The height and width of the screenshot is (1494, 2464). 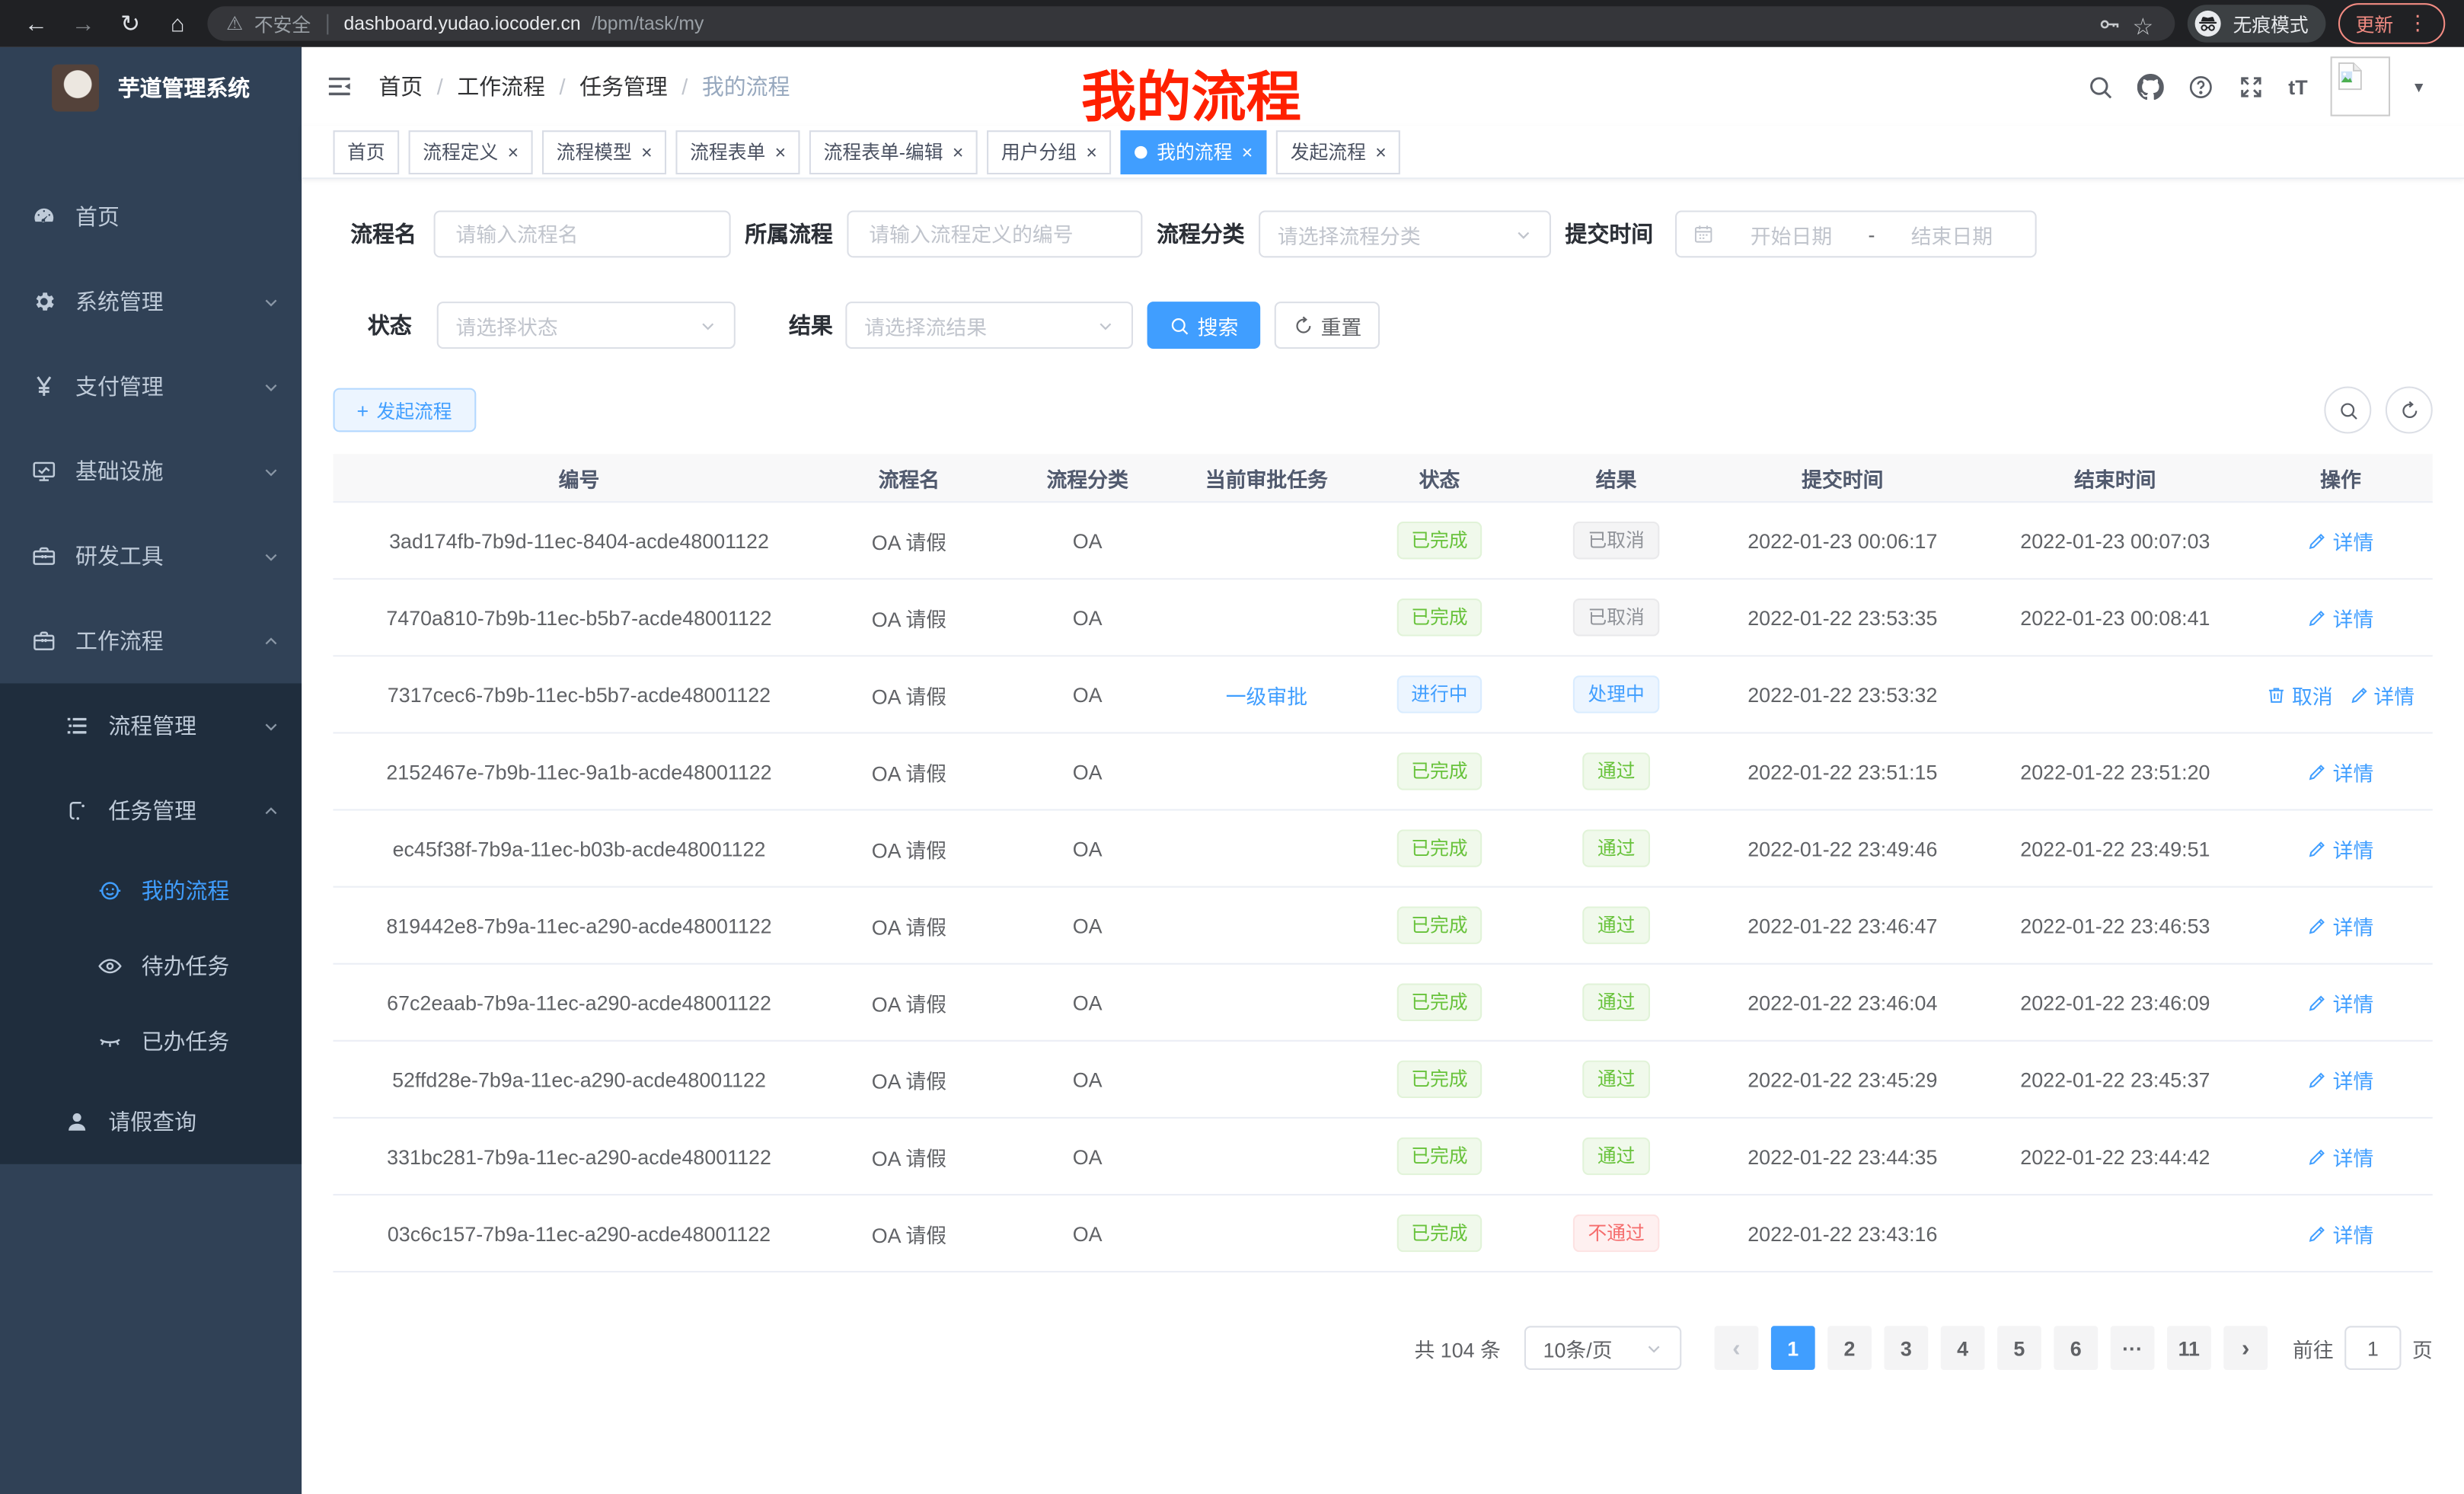 What do you see at coordinates (151, 471) in the screenshot?
I see `sidebar-item-基础设施: 基础设施` at bounding box center [151, 471].